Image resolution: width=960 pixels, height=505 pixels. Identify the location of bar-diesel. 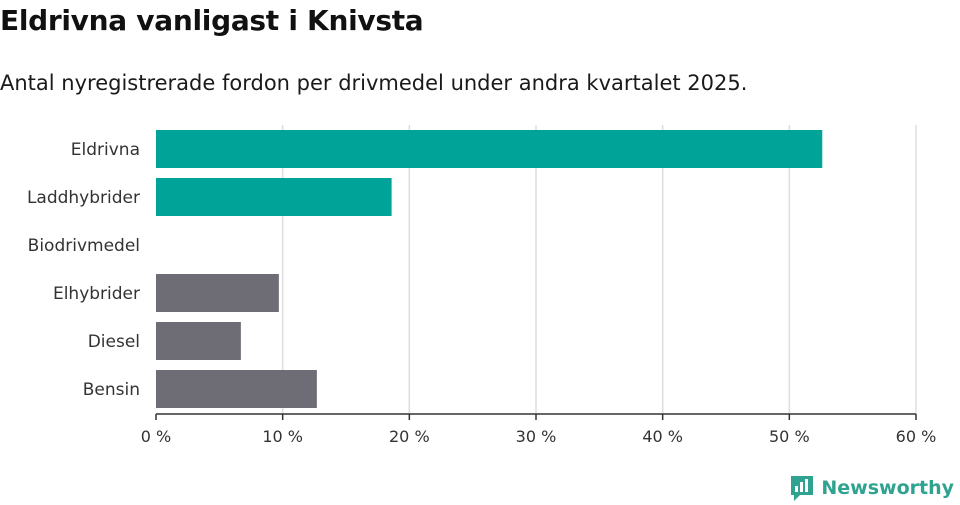
(198, 341).